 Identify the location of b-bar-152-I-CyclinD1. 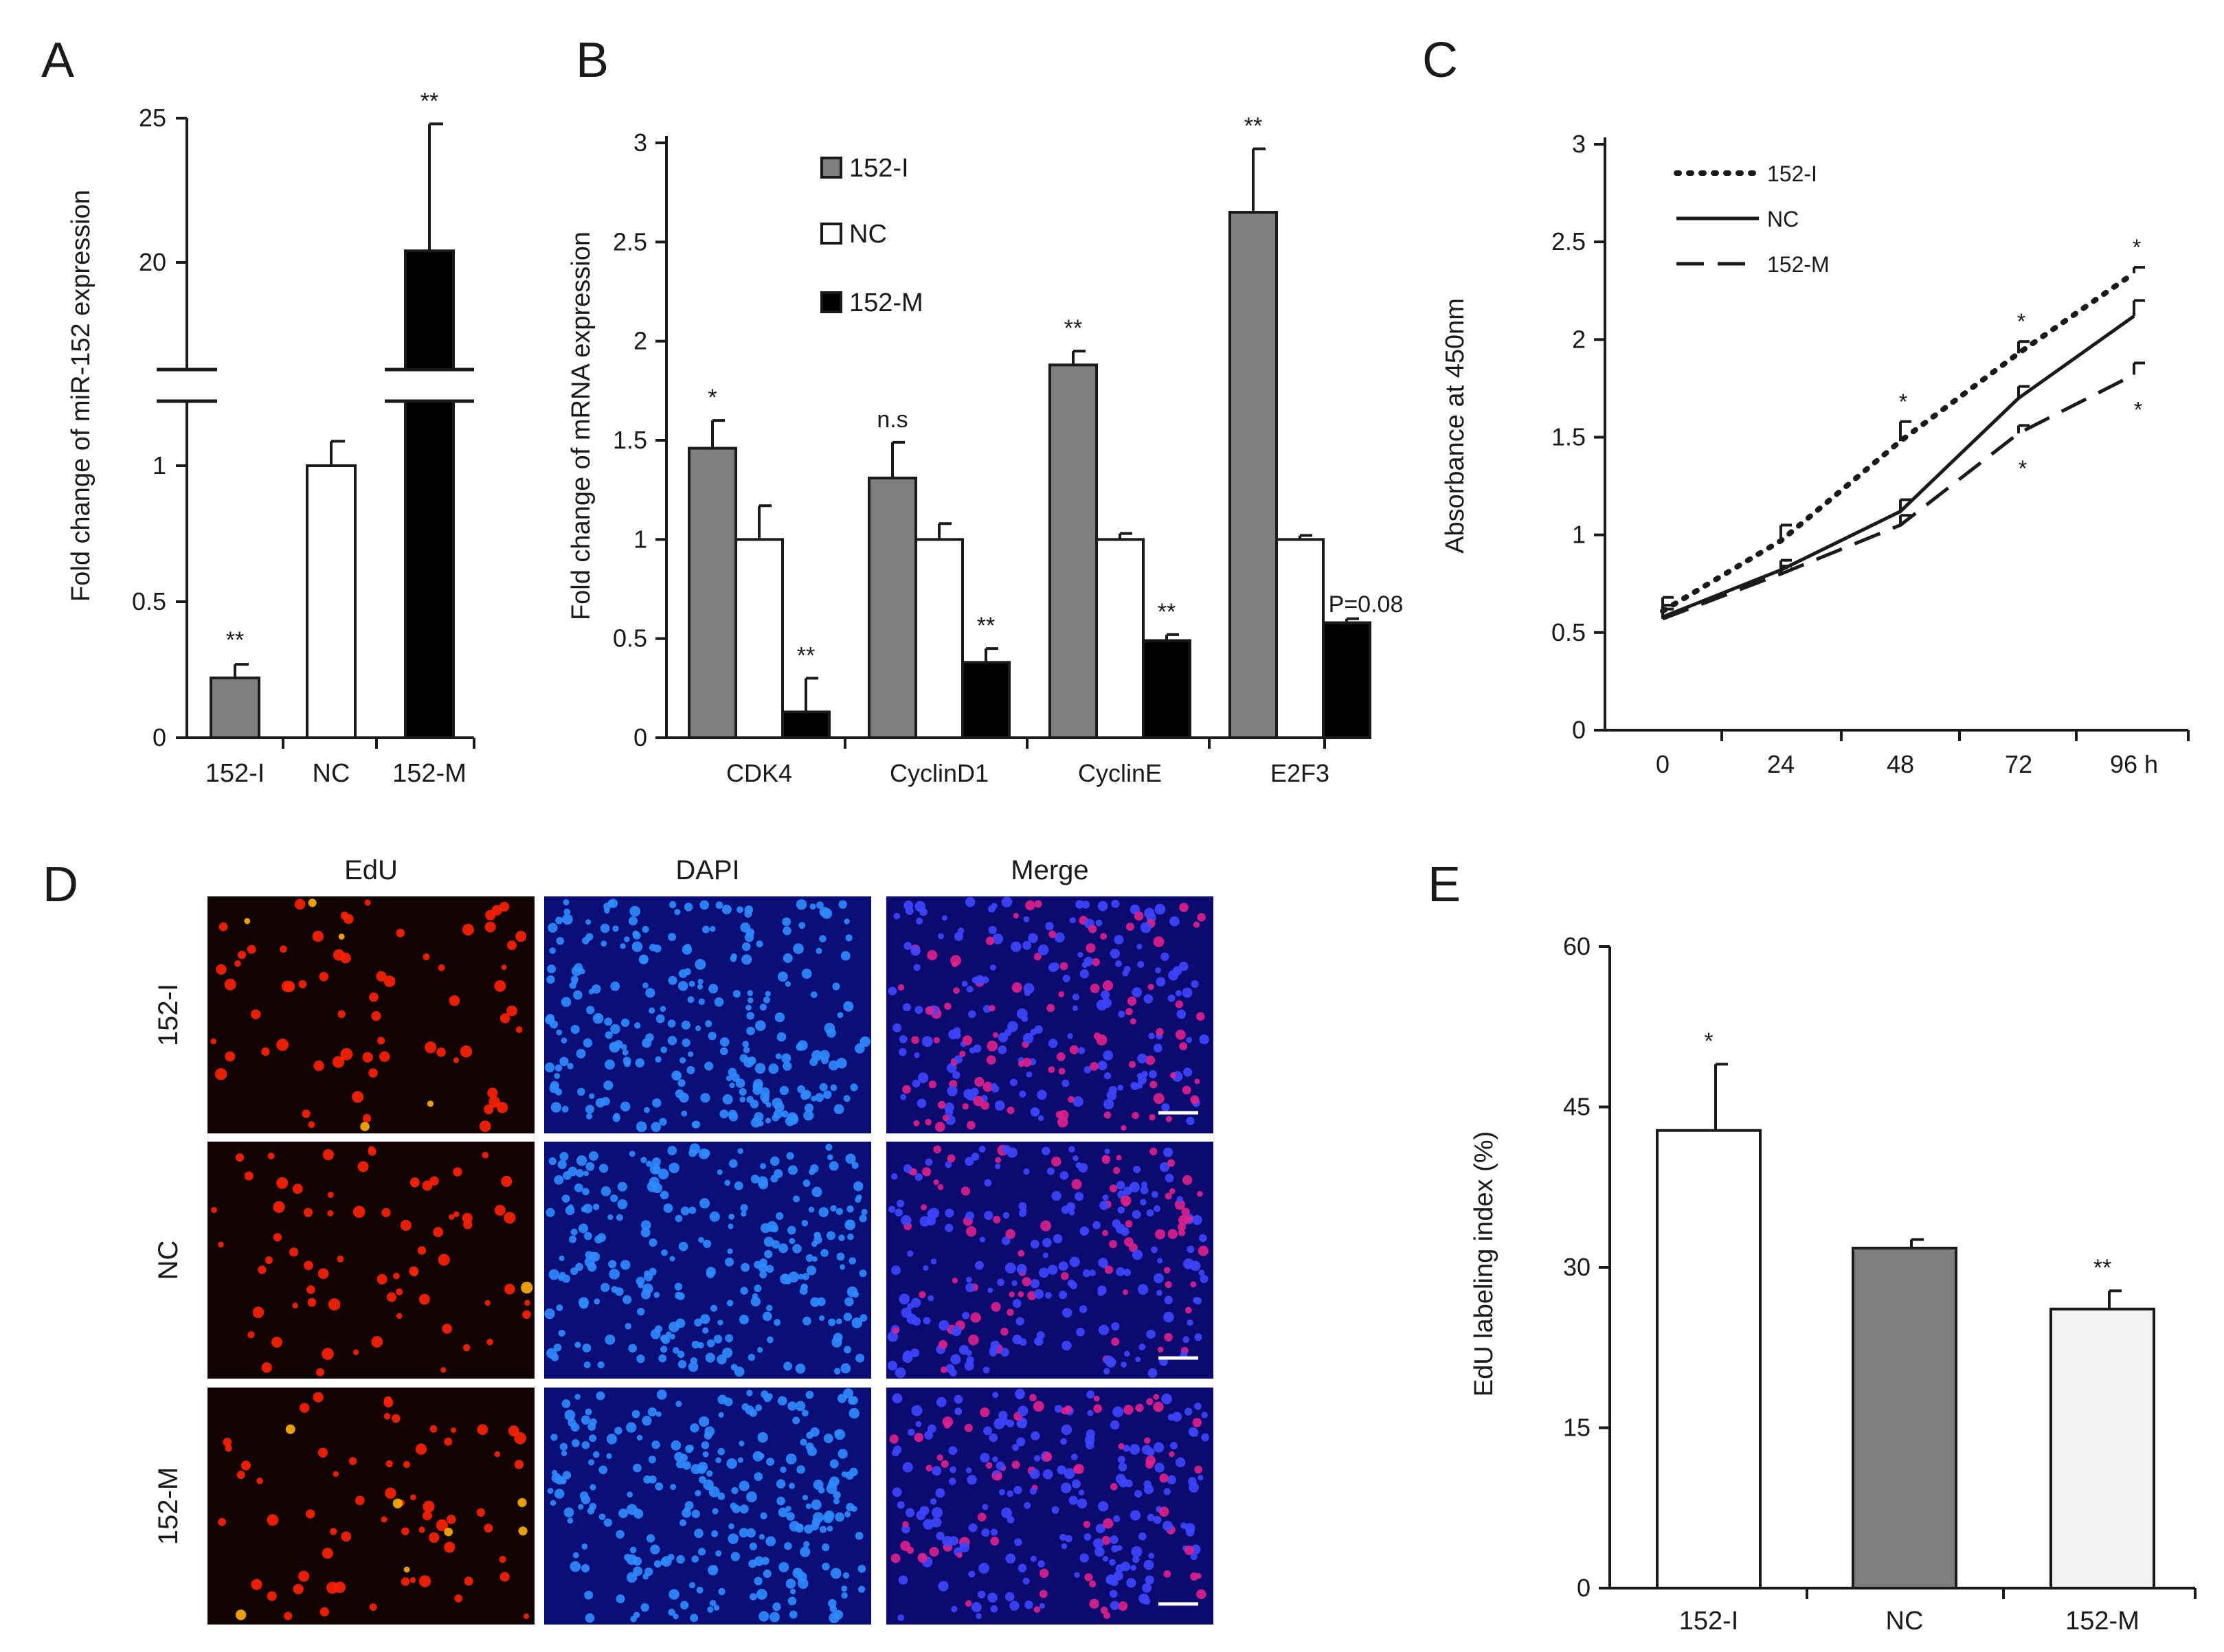
(893, 607).